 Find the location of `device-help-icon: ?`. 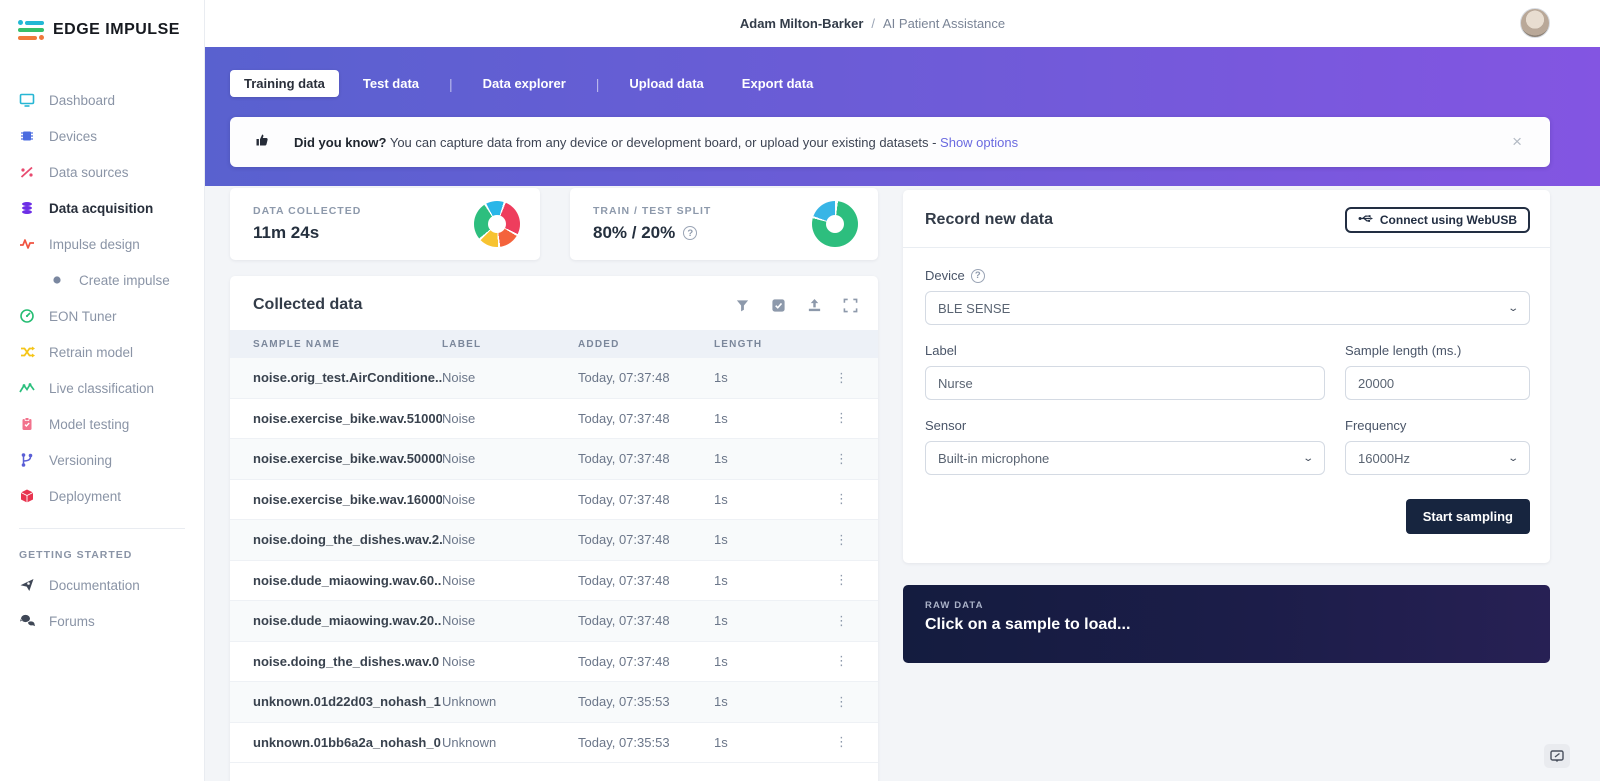

device-help-icon: ? is located at coordinates (977, 275).